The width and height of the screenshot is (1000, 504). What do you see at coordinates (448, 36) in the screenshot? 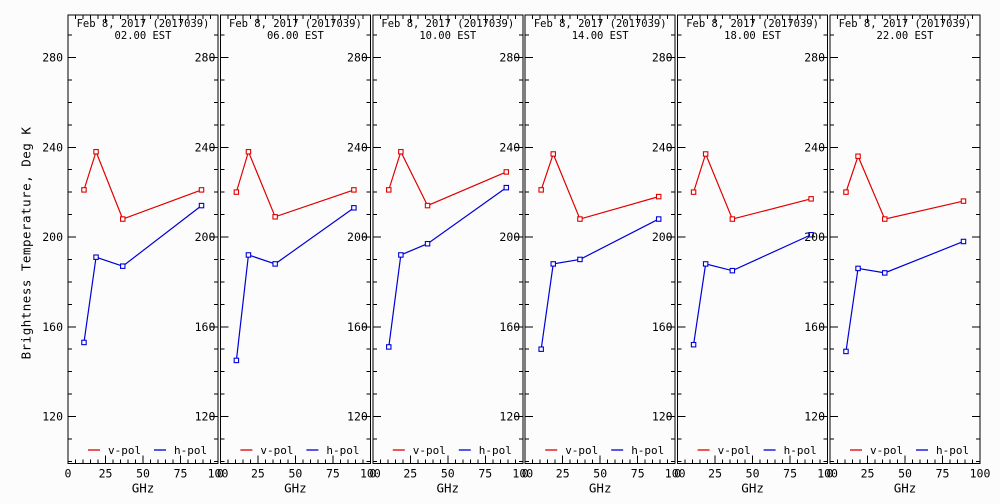
I see `panel-title-time: 10.00 EST` at bounding box center [448, 36].